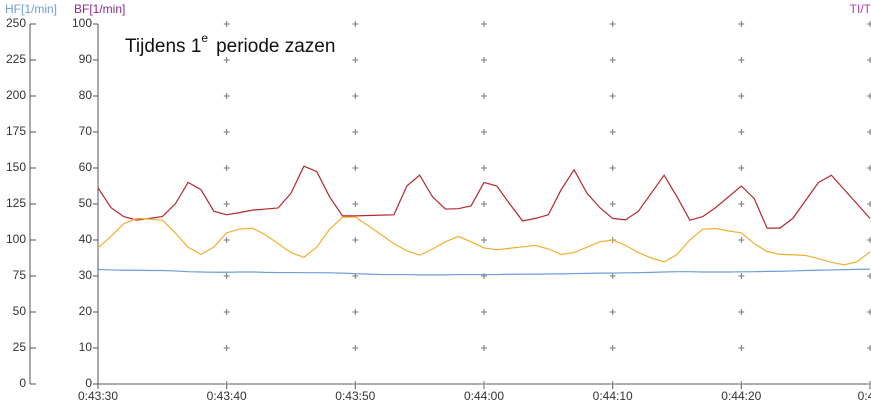 Image resolution: width=871 pixels, height=408 pixels. Describe the element at coordinates (20, 347) in the screenshot. I see `y2-tick-label: 25` at that location.